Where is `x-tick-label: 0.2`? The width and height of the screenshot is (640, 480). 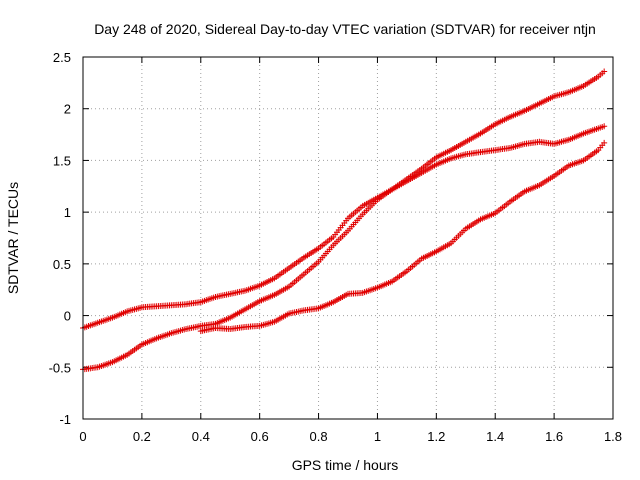
x-tick-label: 0.2 is located at coordinates (142, 436).